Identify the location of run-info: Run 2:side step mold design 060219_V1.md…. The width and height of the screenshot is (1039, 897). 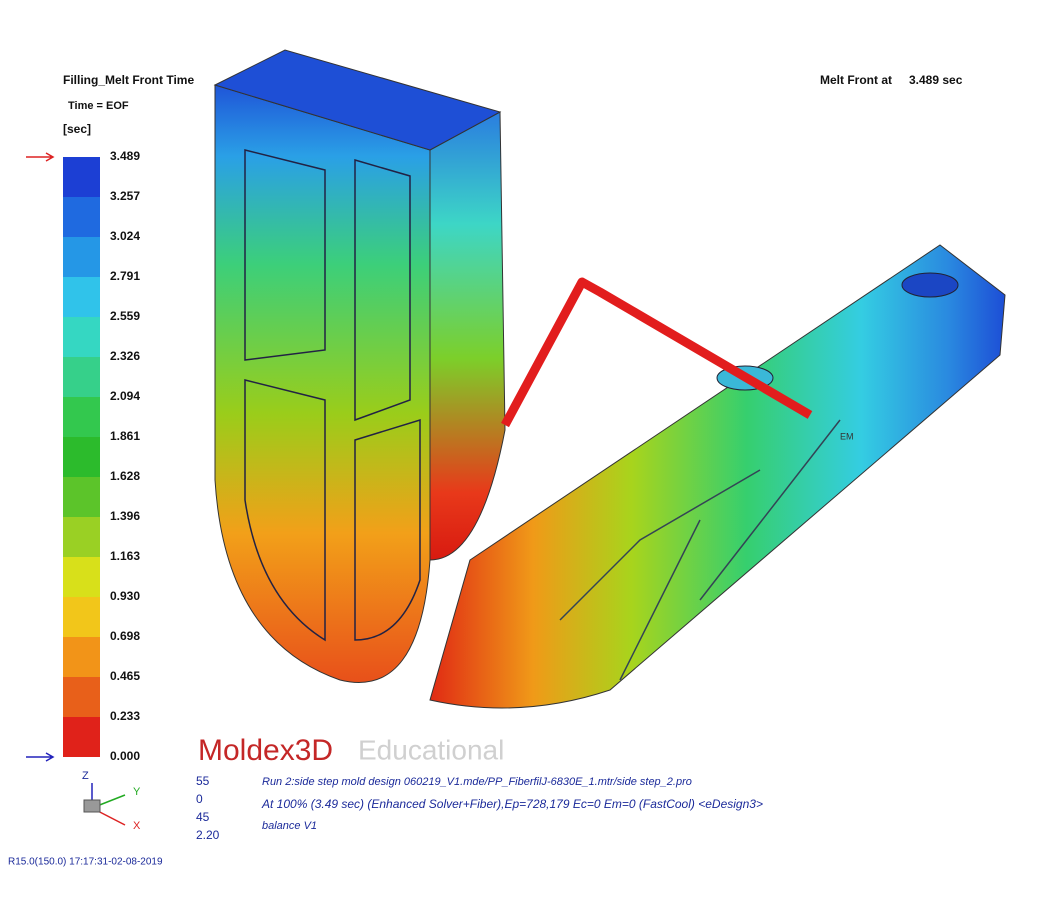
(477, 782).